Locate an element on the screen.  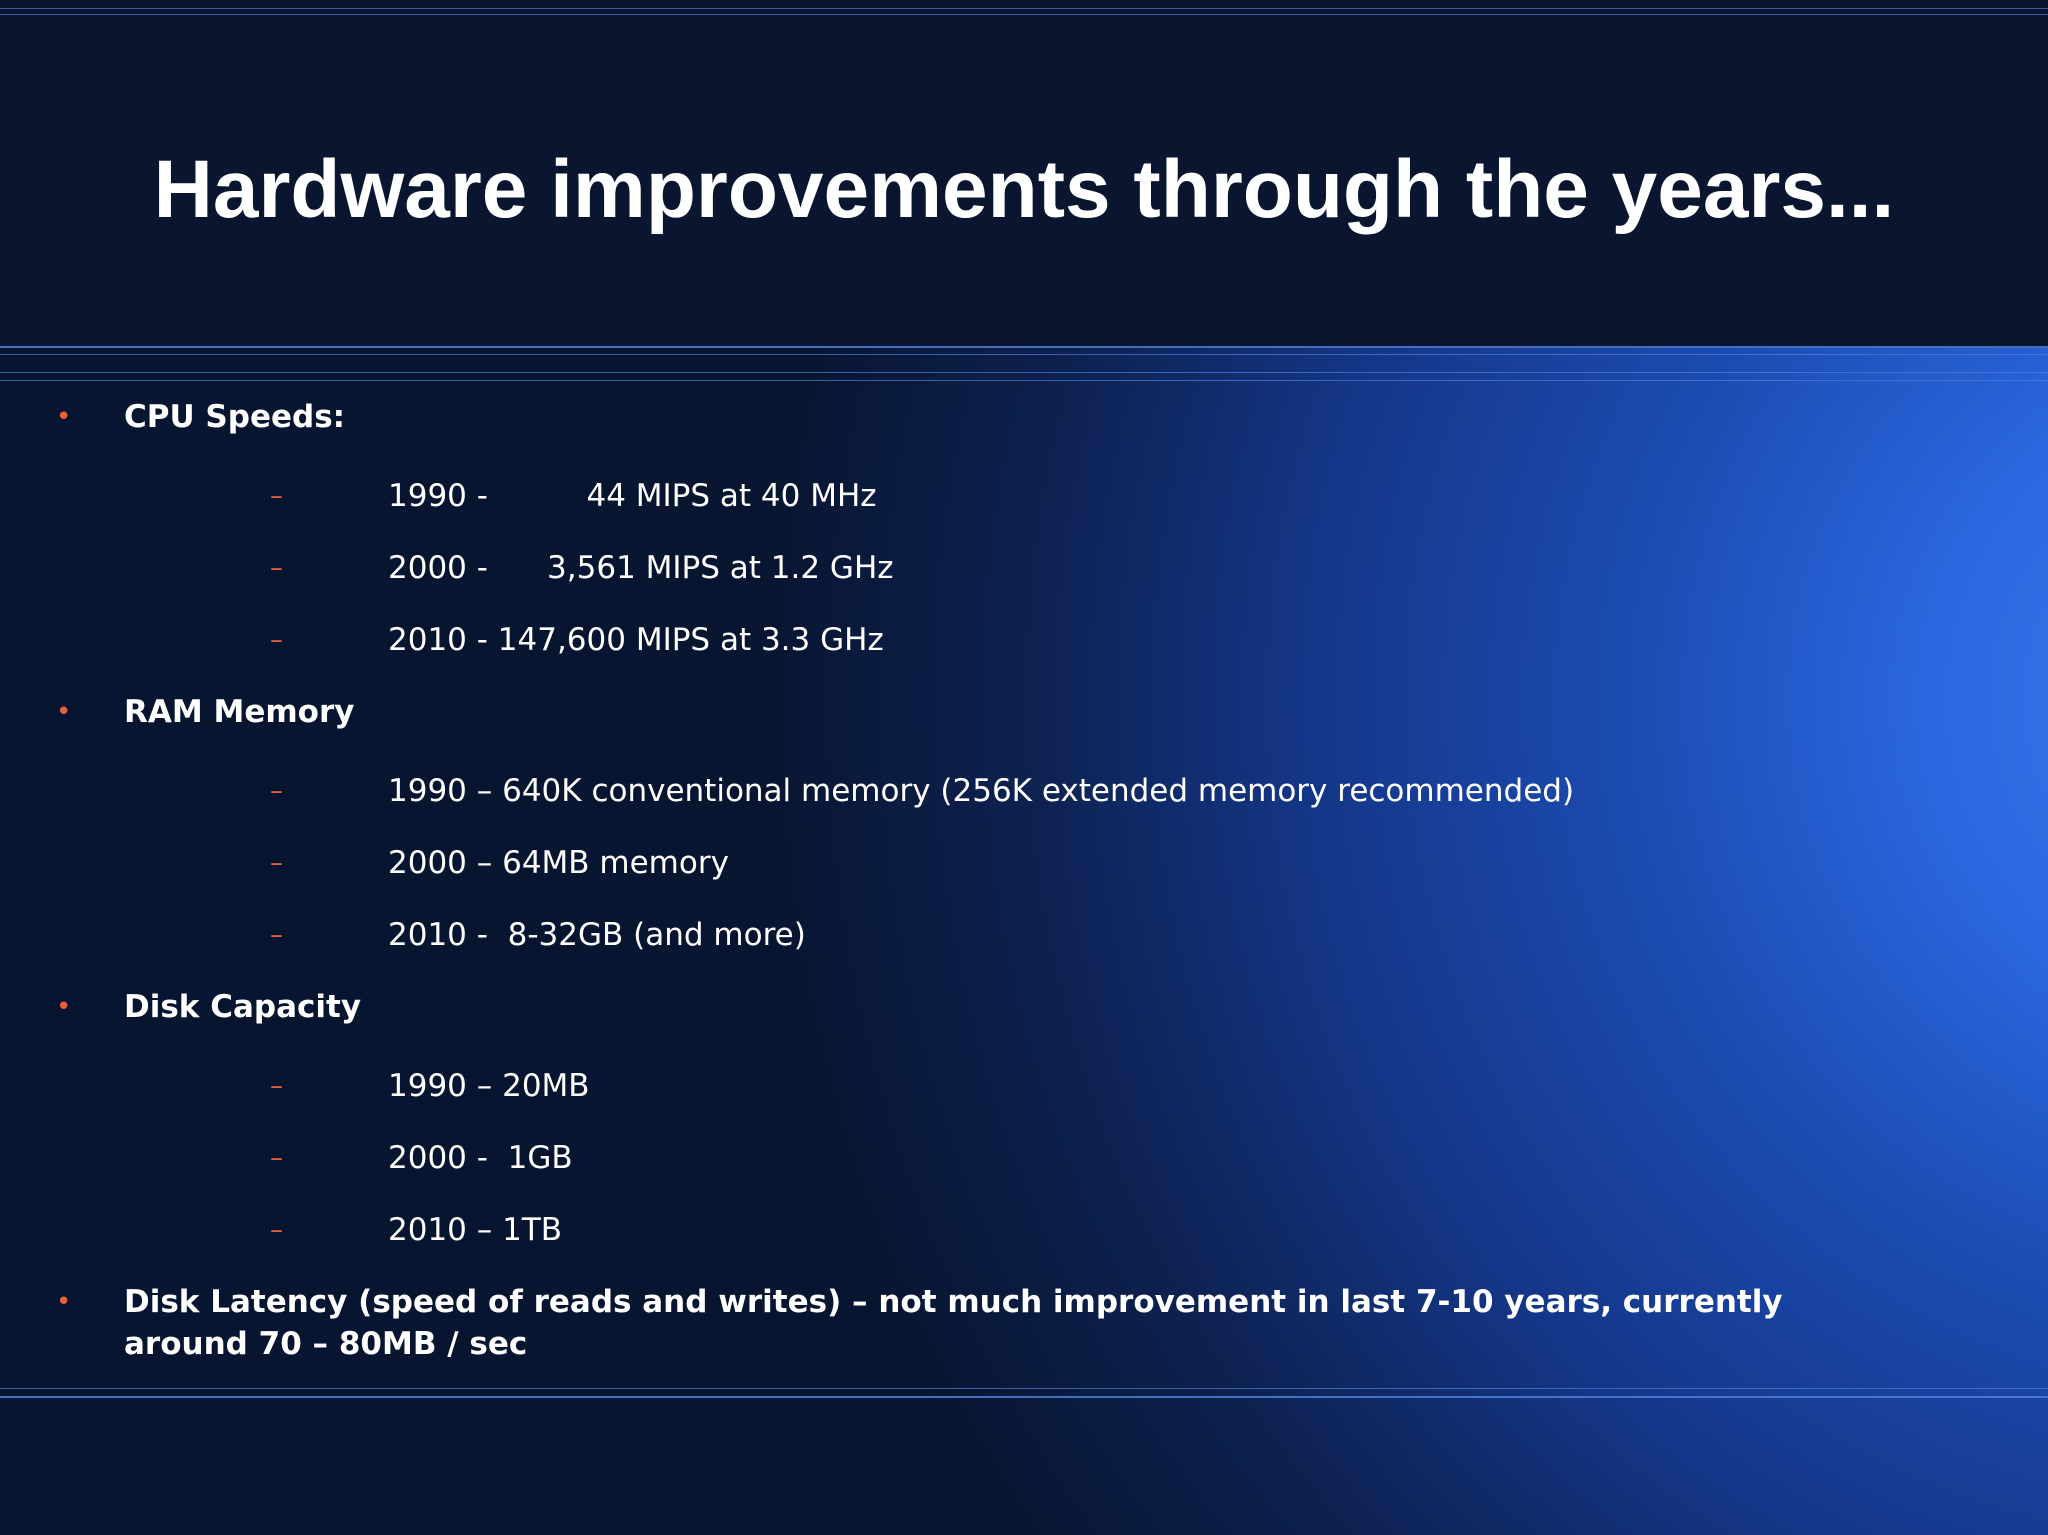
ram-item-2000: 2000 – 64MB memory is located at coordinates (558, 863).